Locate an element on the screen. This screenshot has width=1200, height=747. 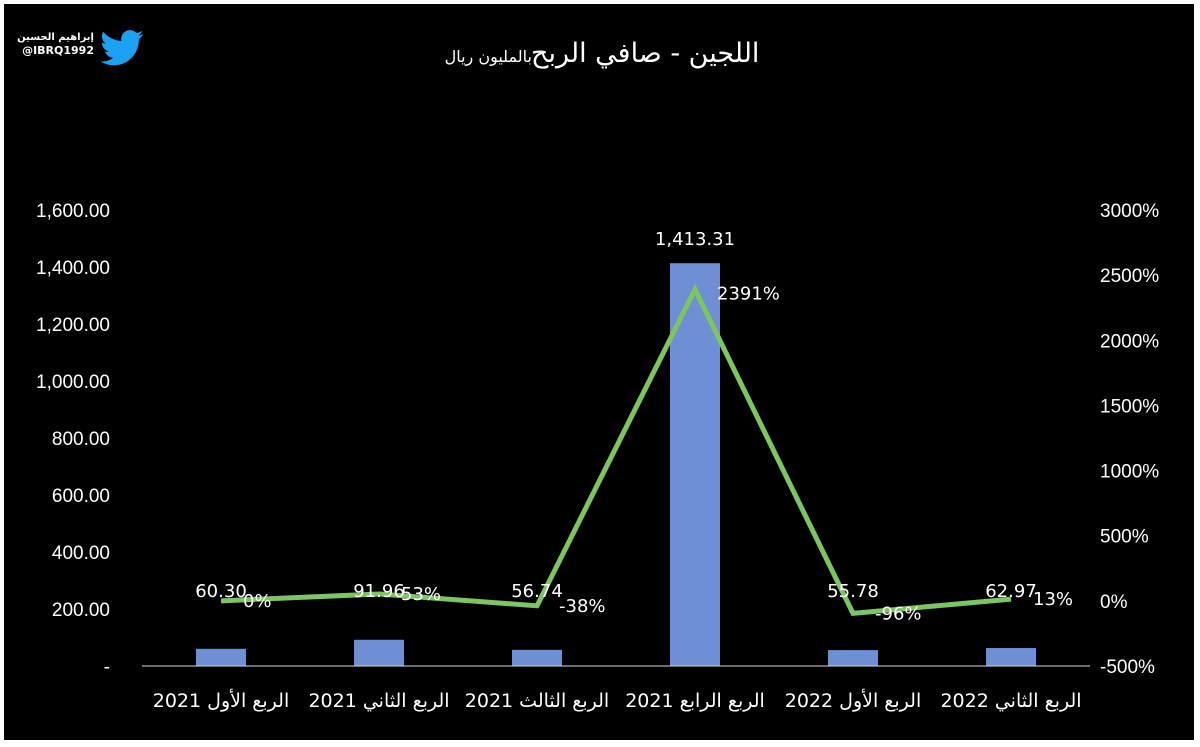
growth-value-label: -38% is located at coordinates (582, 606).